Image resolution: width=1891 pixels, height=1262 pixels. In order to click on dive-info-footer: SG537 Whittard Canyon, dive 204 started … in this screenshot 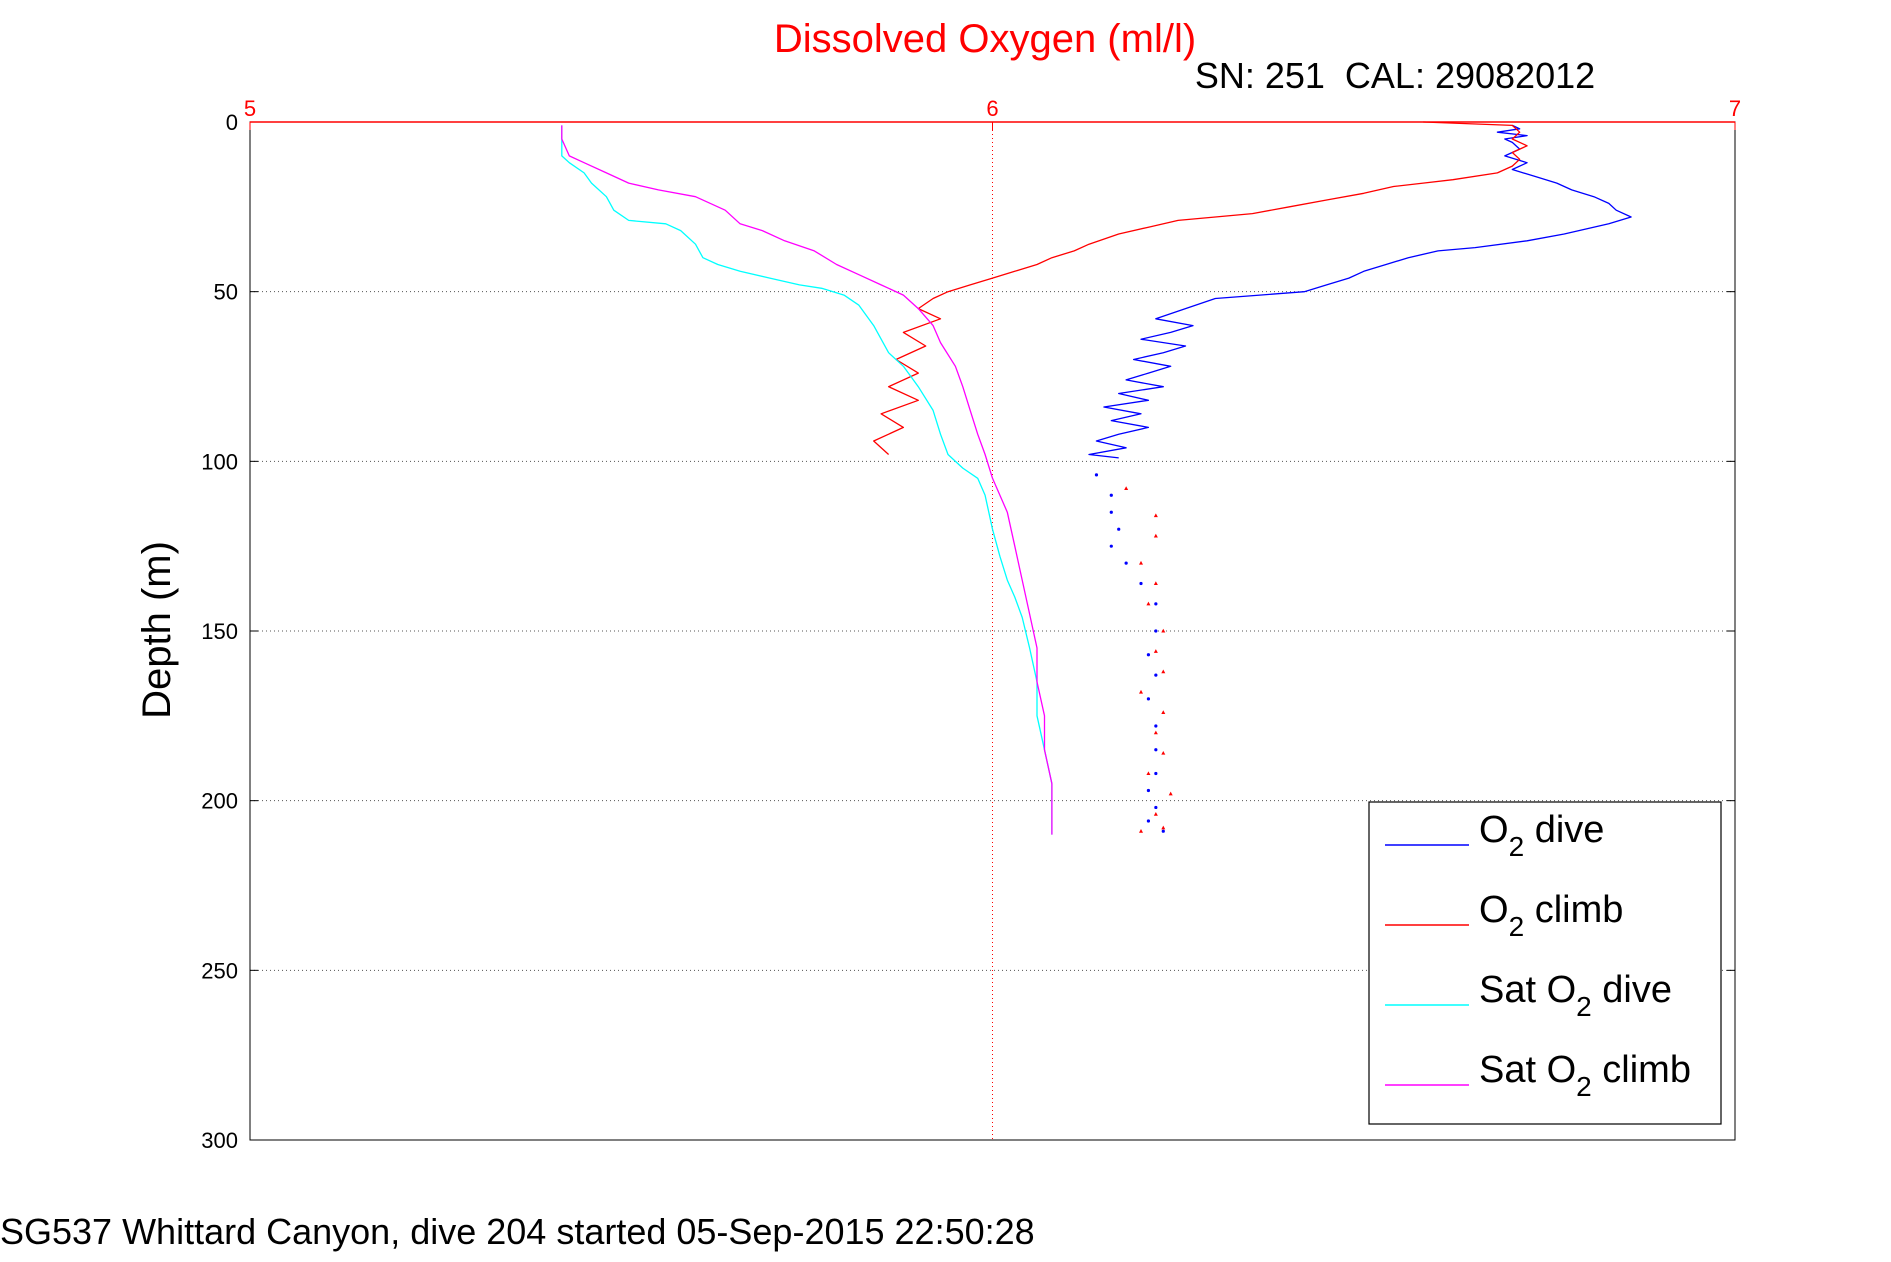, I will do `click(517, 1231)`.